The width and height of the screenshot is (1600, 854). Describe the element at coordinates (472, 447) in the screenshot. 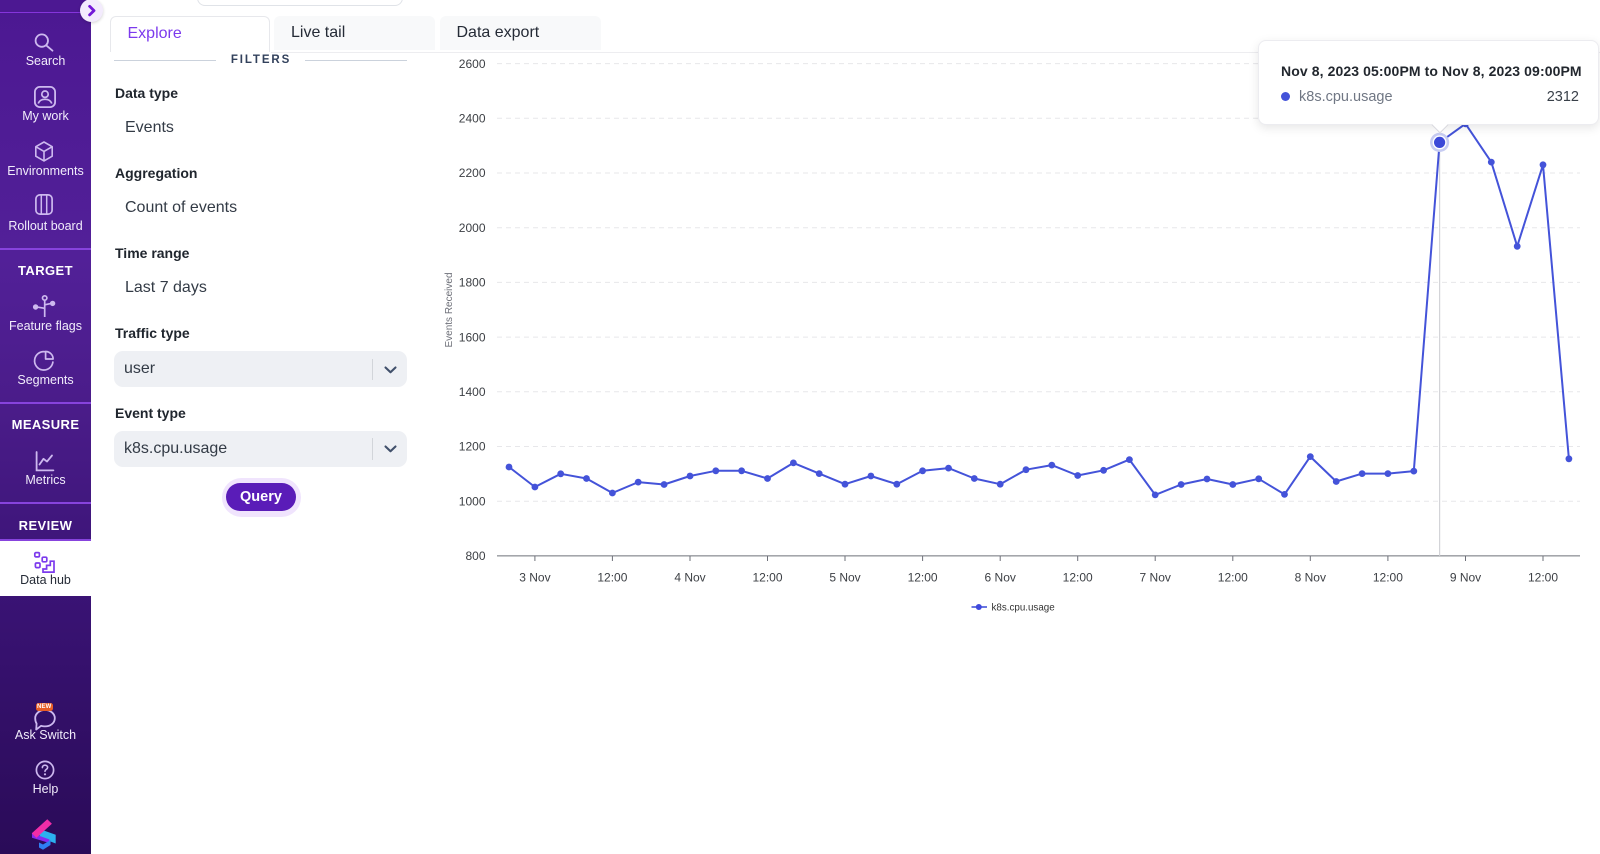

I see `svg-text: 1200` at that location.